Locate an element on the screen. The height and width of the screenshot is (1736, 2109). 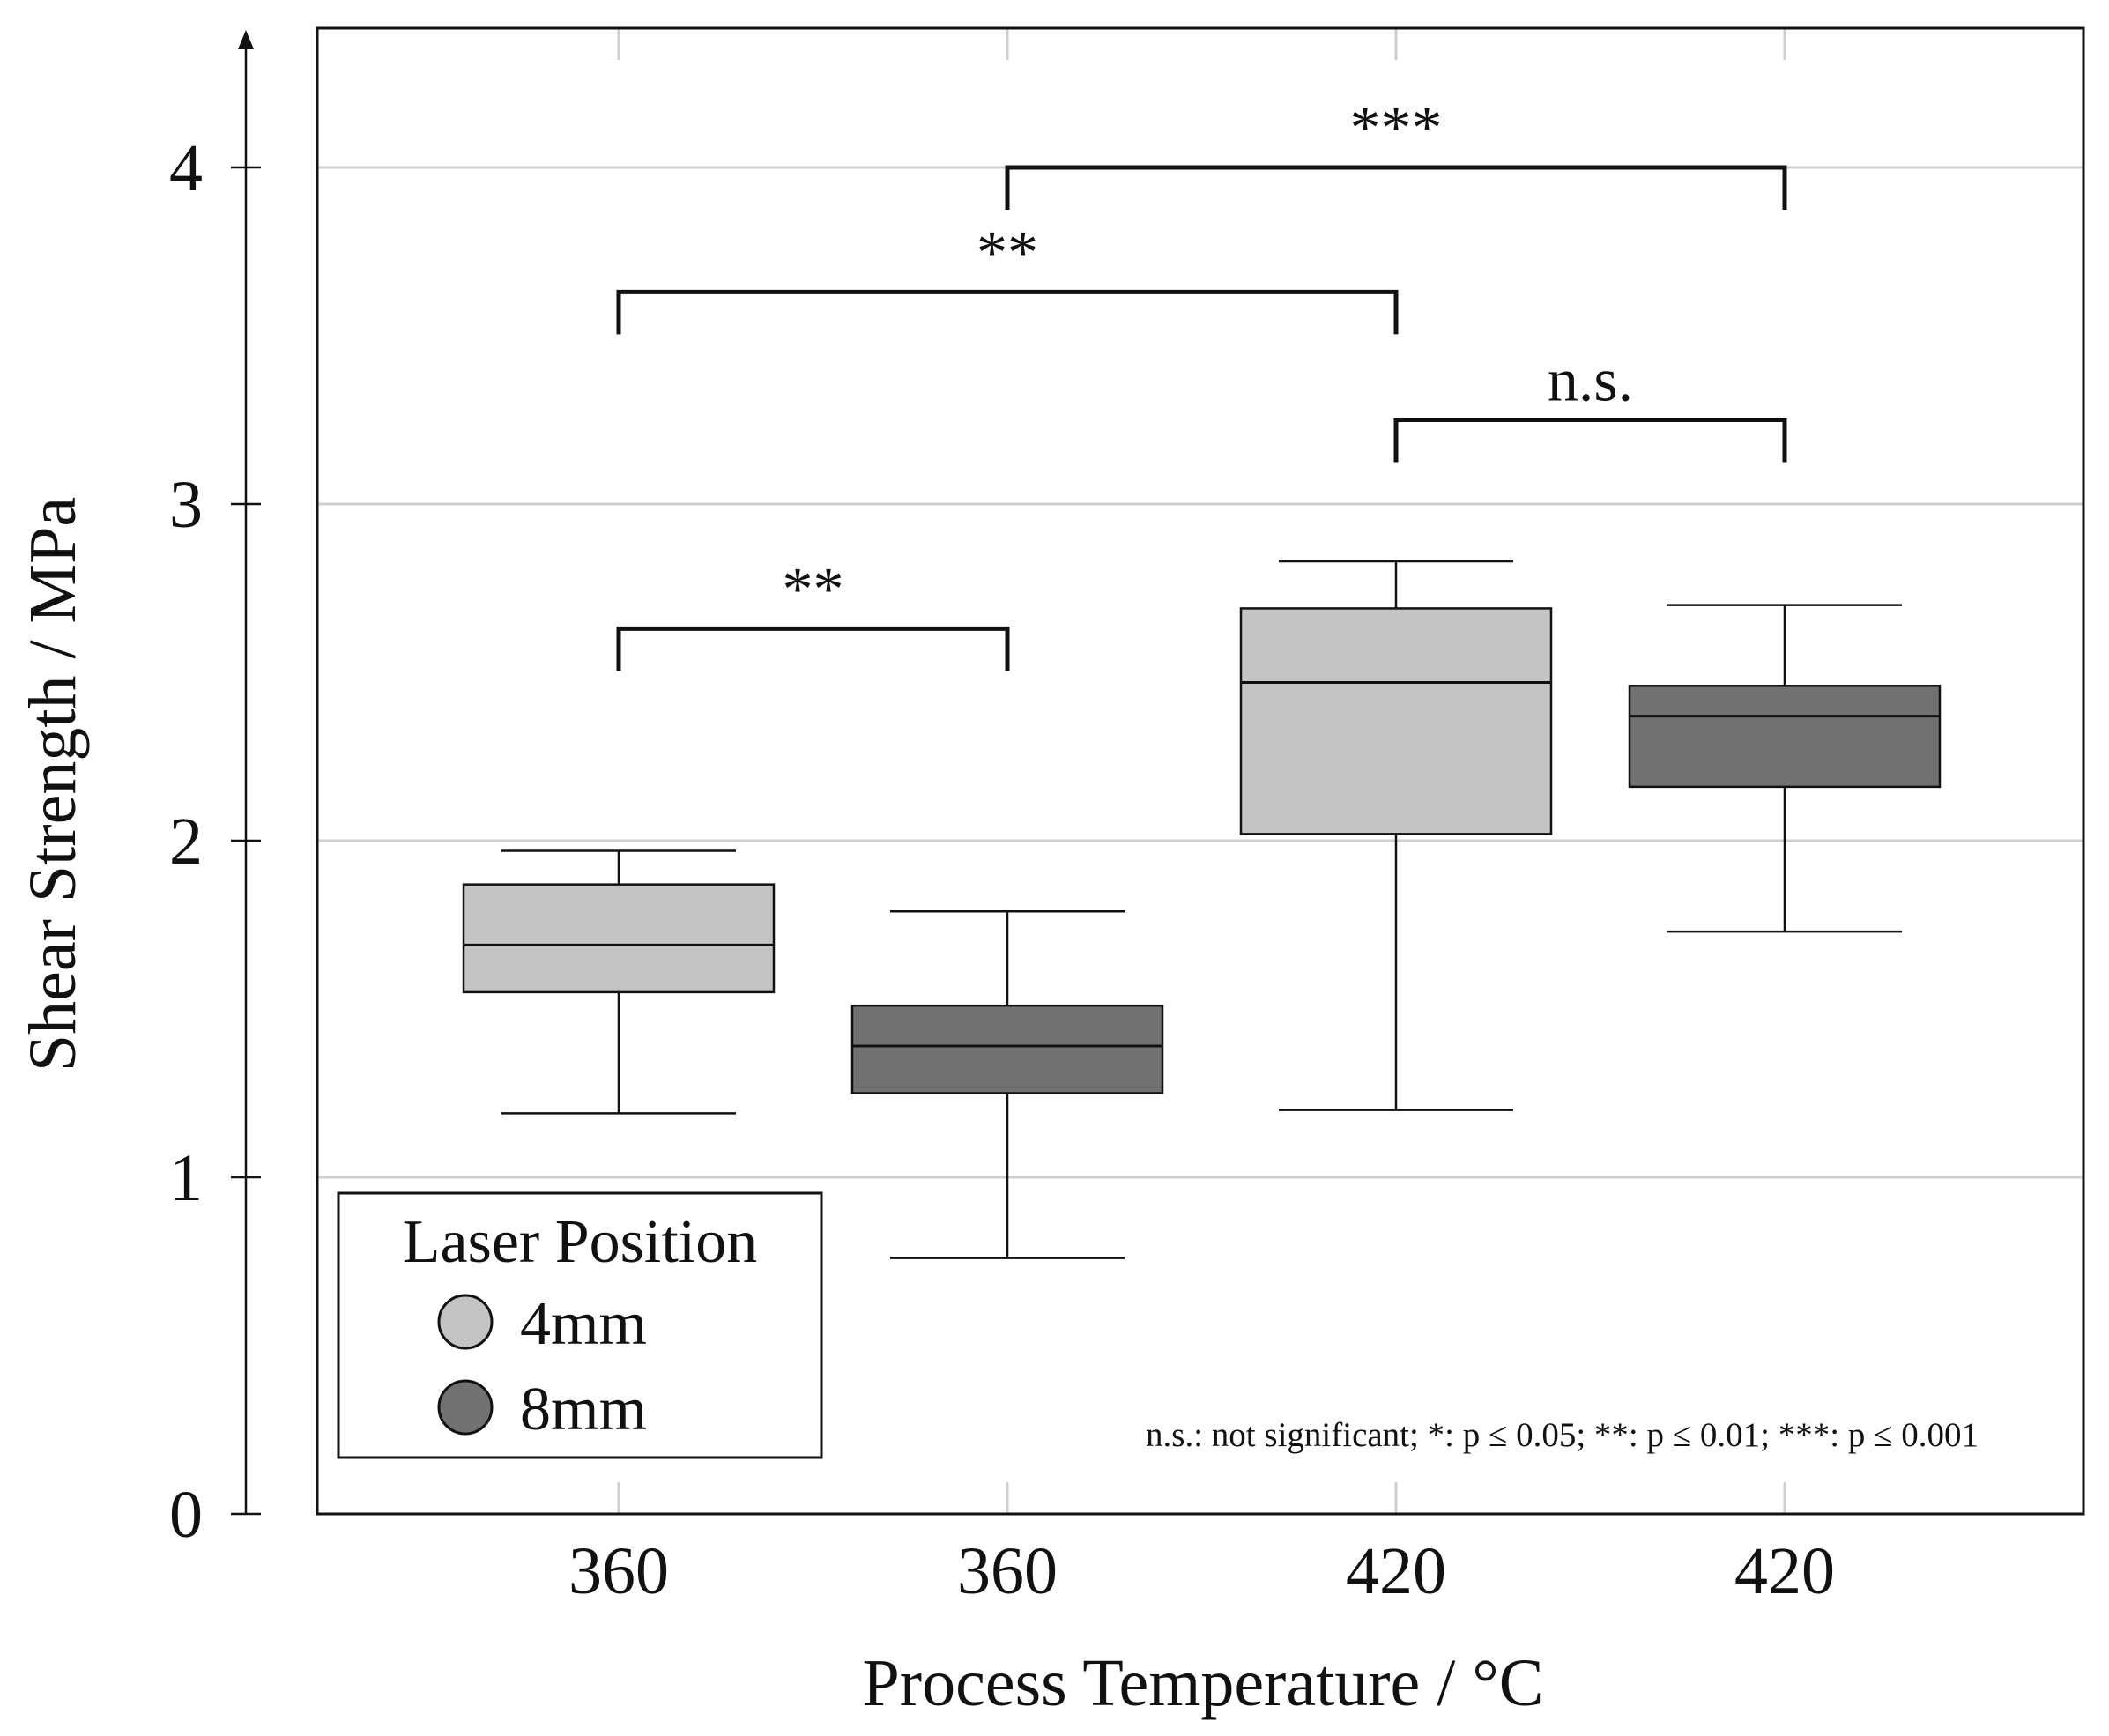
legend-frame is located at coordinates (580, 1325).